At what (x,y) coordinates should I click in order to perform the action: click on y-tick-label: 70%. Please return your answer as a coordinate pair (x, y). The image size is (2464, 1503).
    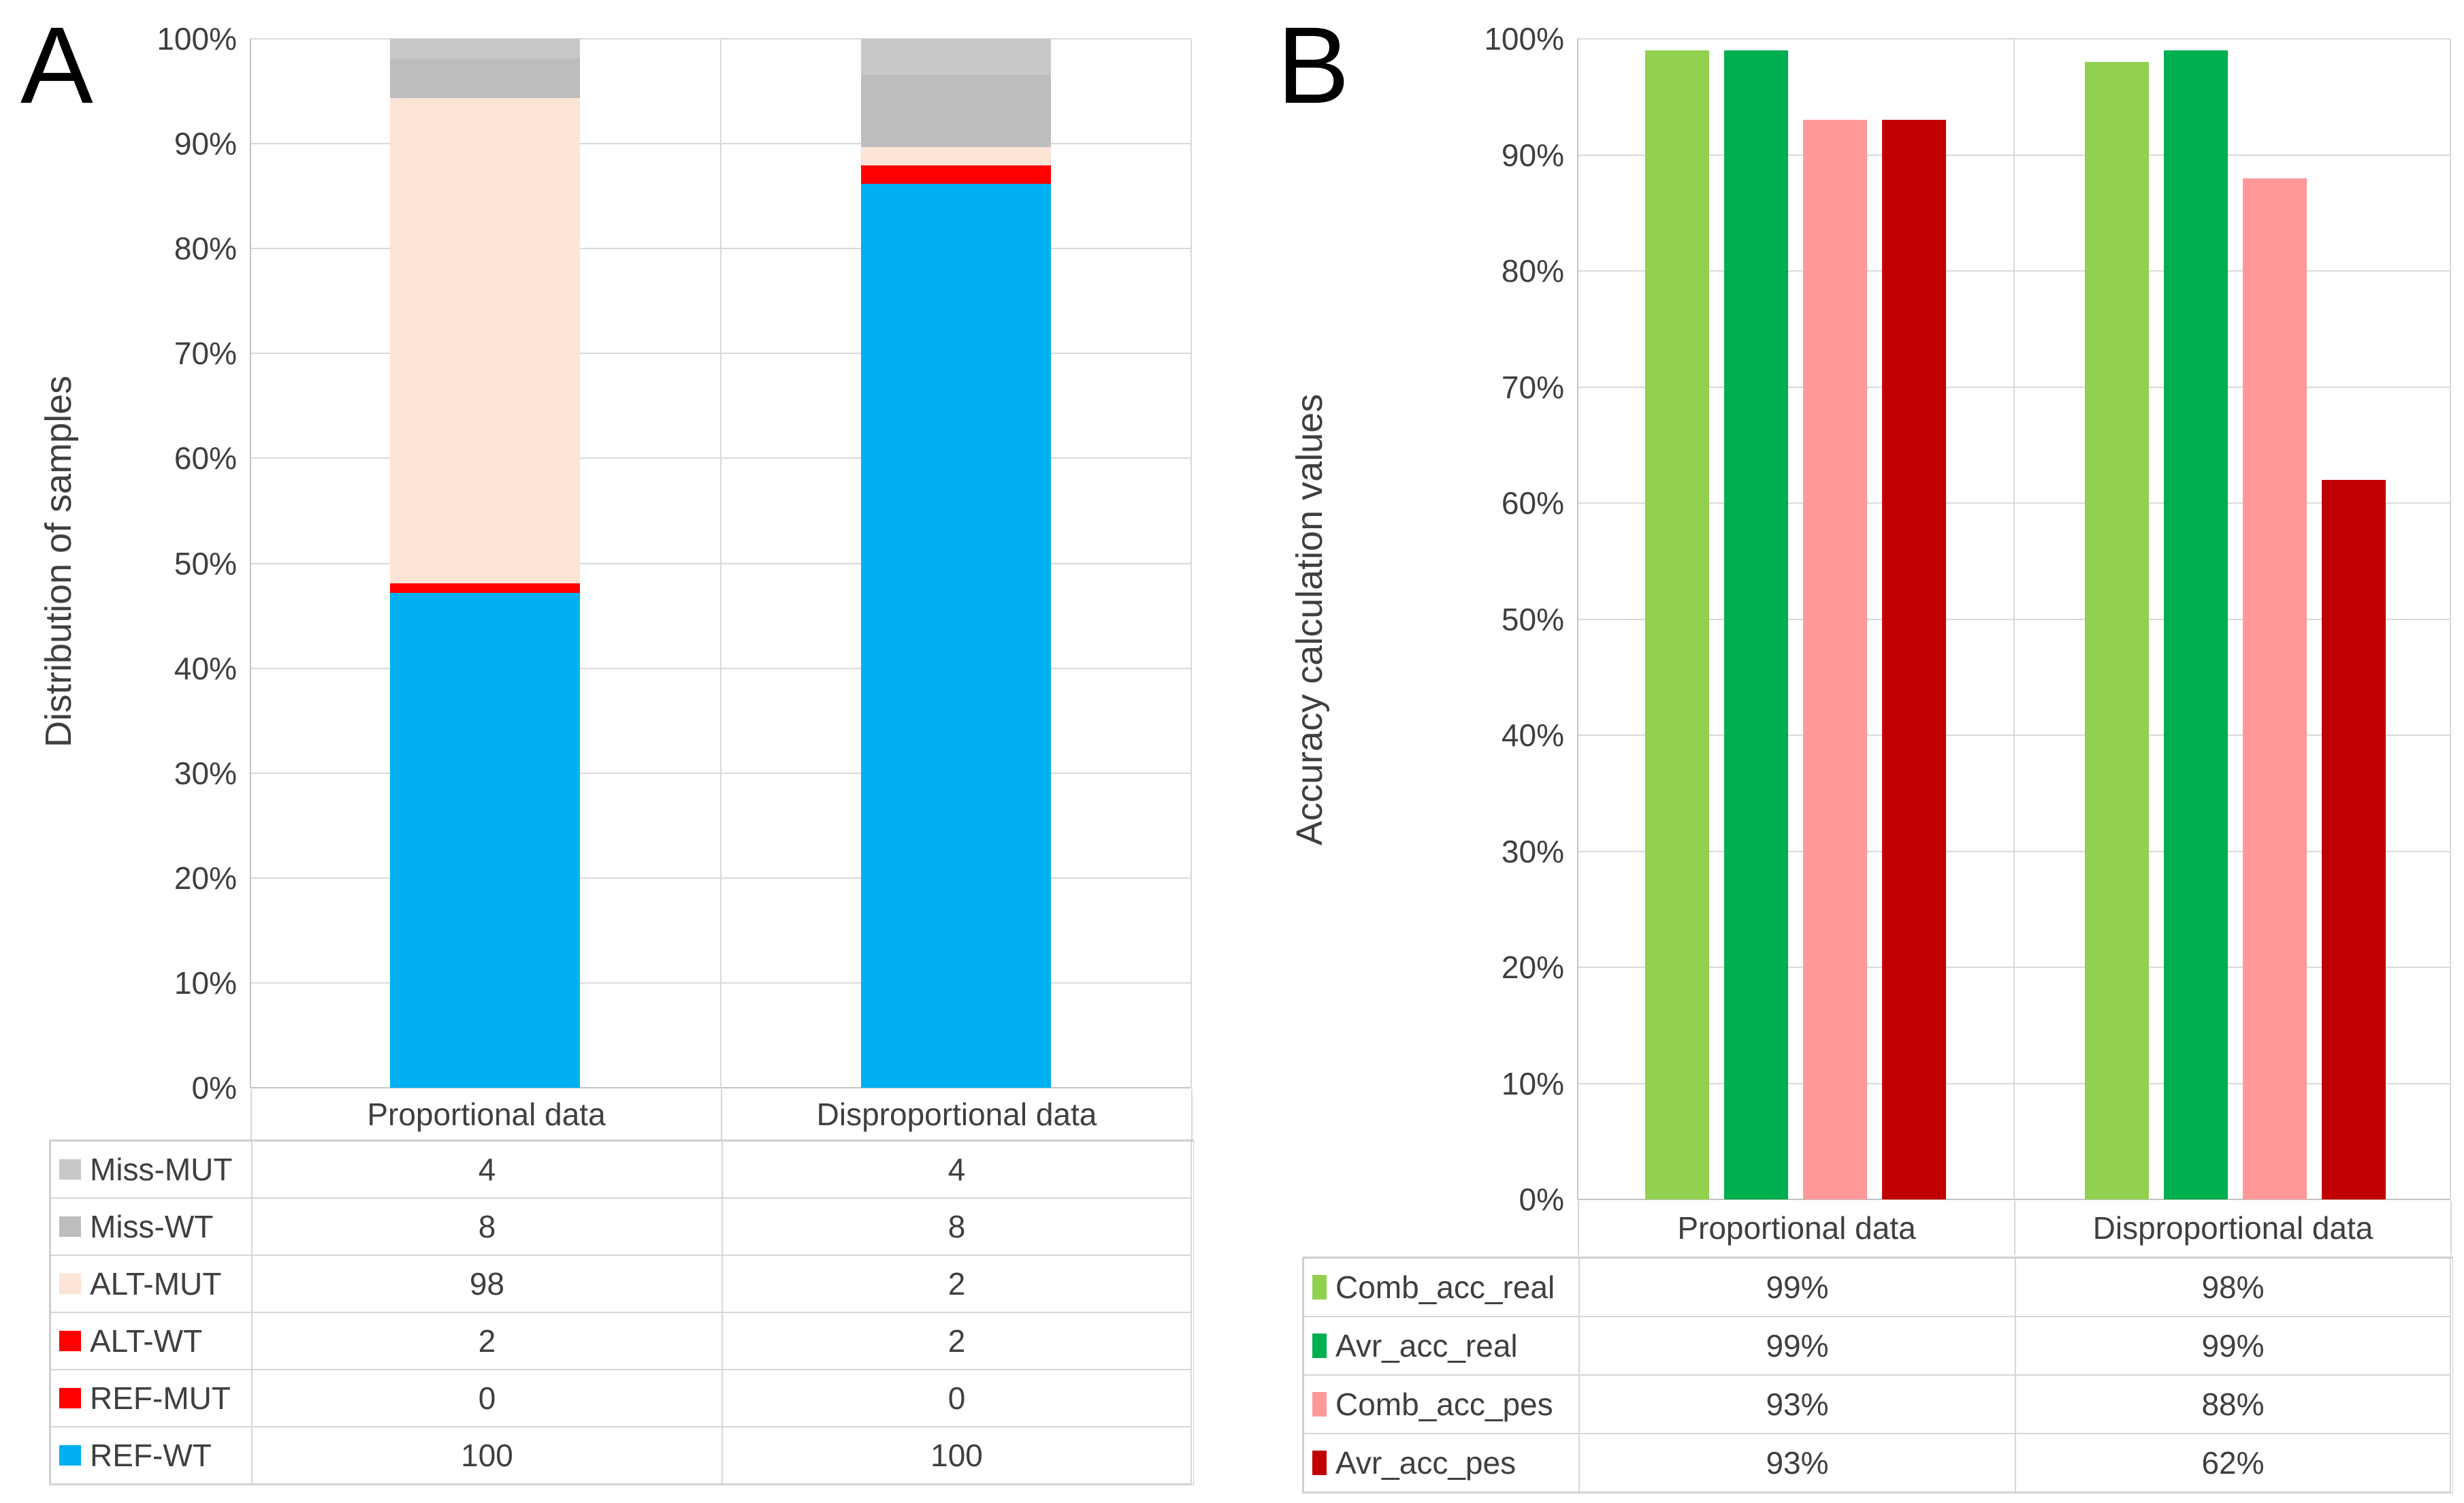
    Looking at the image, I should click on (205, 354).